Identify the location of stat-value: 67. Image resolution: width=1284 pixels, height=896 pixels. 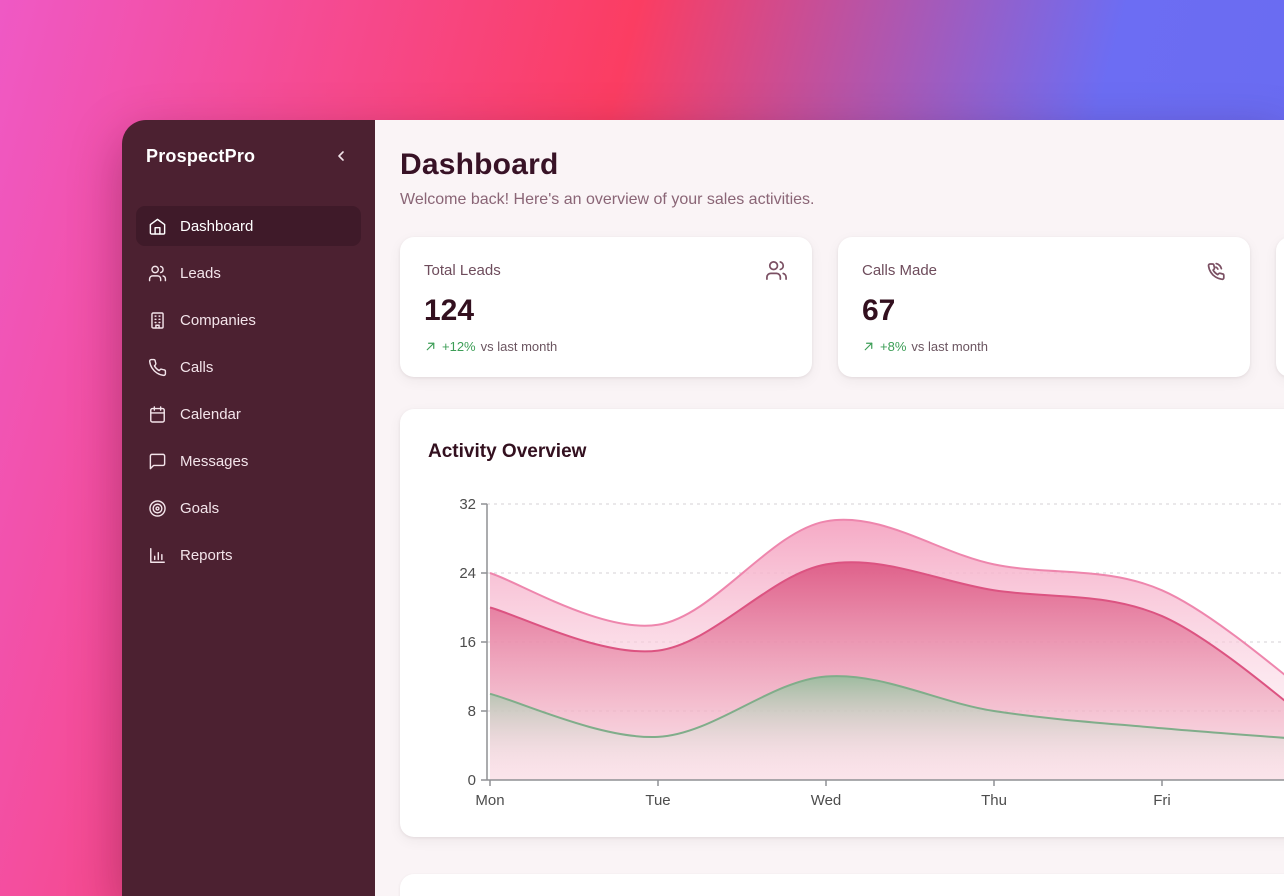
(879, 310).